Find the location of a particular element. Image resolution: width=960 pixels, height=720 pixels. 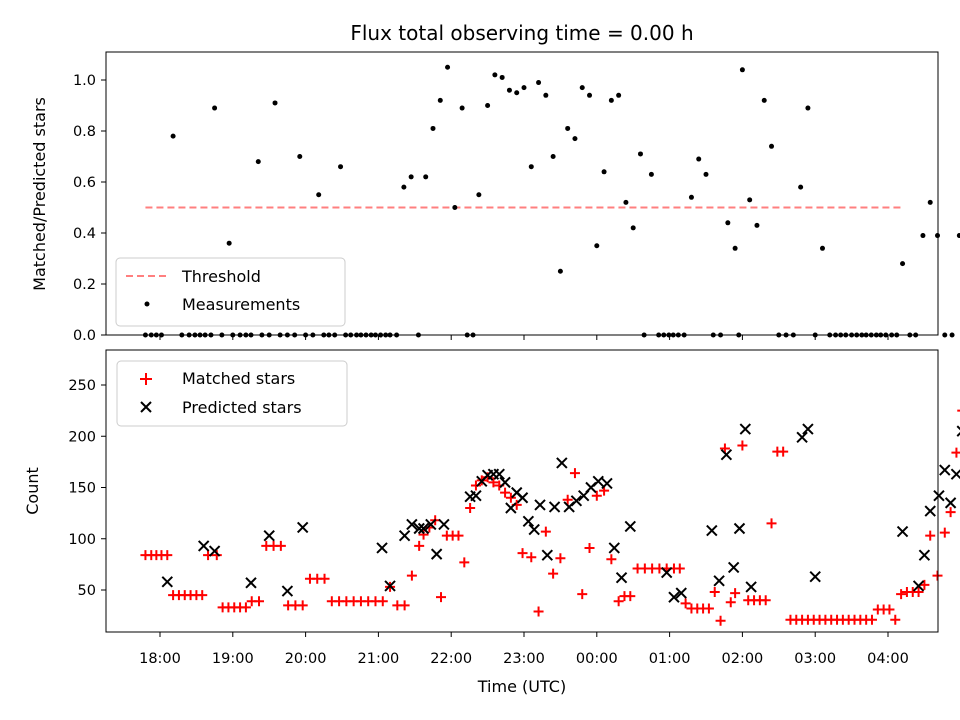

x-tick-label: 19:00 is located at coordinates (233, 659).